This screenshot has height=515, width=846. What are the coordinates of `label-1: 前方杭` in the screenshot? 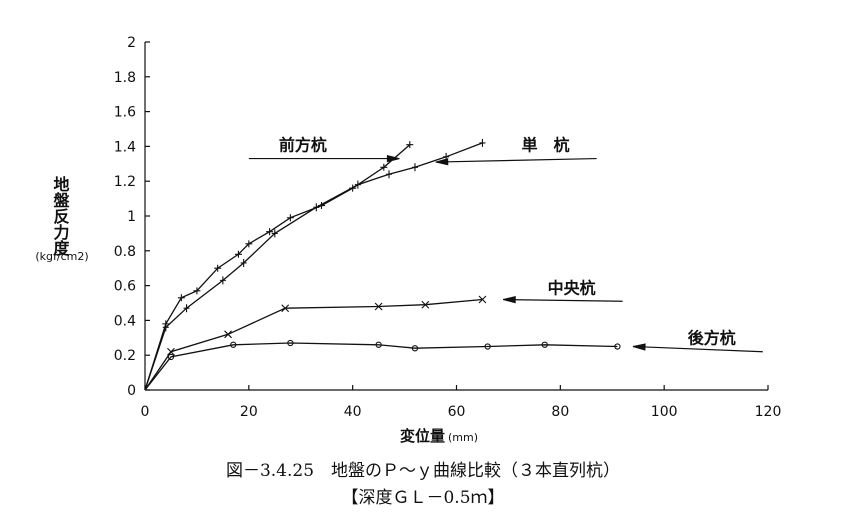 It's located at (324, 149).